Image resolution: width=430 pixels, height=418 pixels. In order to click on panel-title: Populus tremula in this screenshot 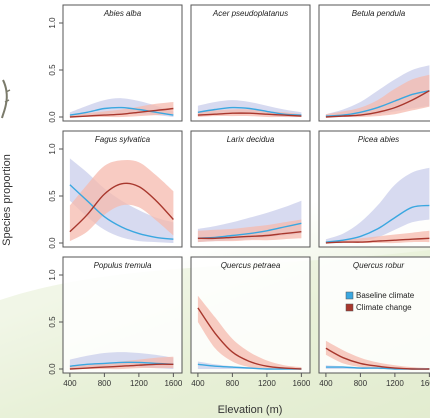, I will do `click(123, 265)`.